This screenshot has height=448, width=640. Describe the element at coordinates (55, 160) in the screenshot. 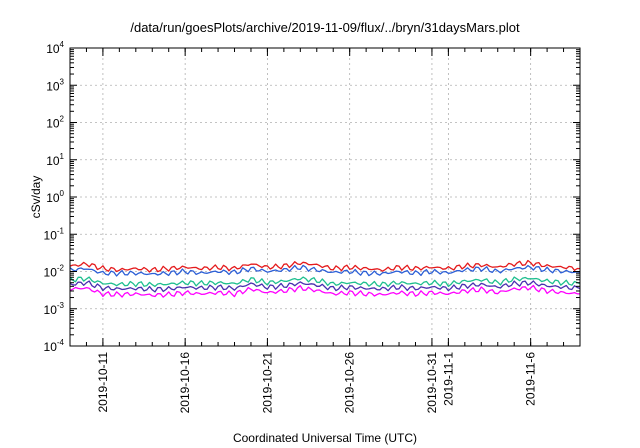

I see `y-tick-label: 10¹` at that location.